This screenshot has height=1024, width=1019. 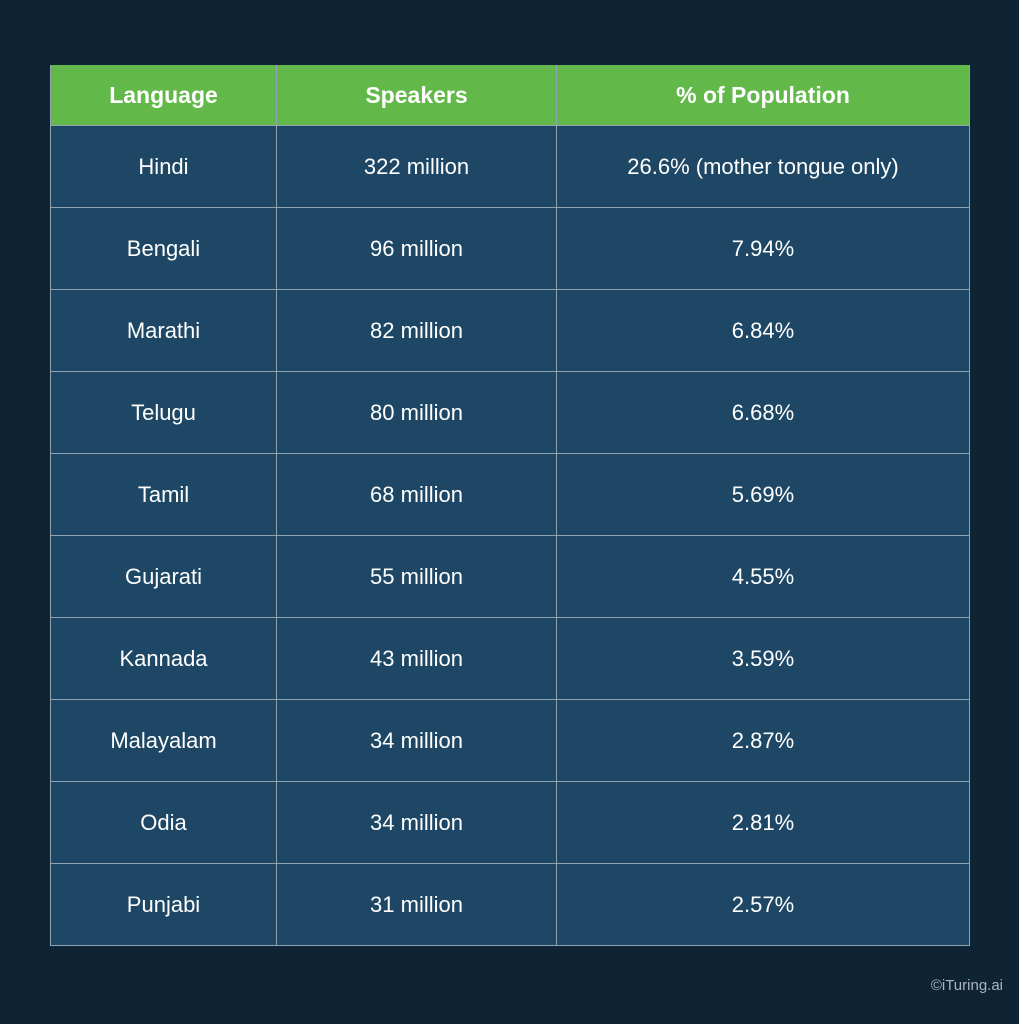 I want to click on header-language: Language, so click(x=163, y=95).